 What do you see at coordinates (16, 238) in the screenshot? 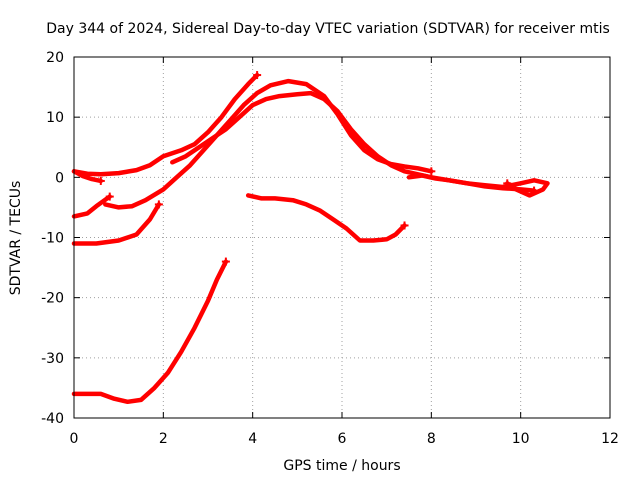
I see `y-axis-label: SDTVAR / TECUs` at bounding box center [16, 238].